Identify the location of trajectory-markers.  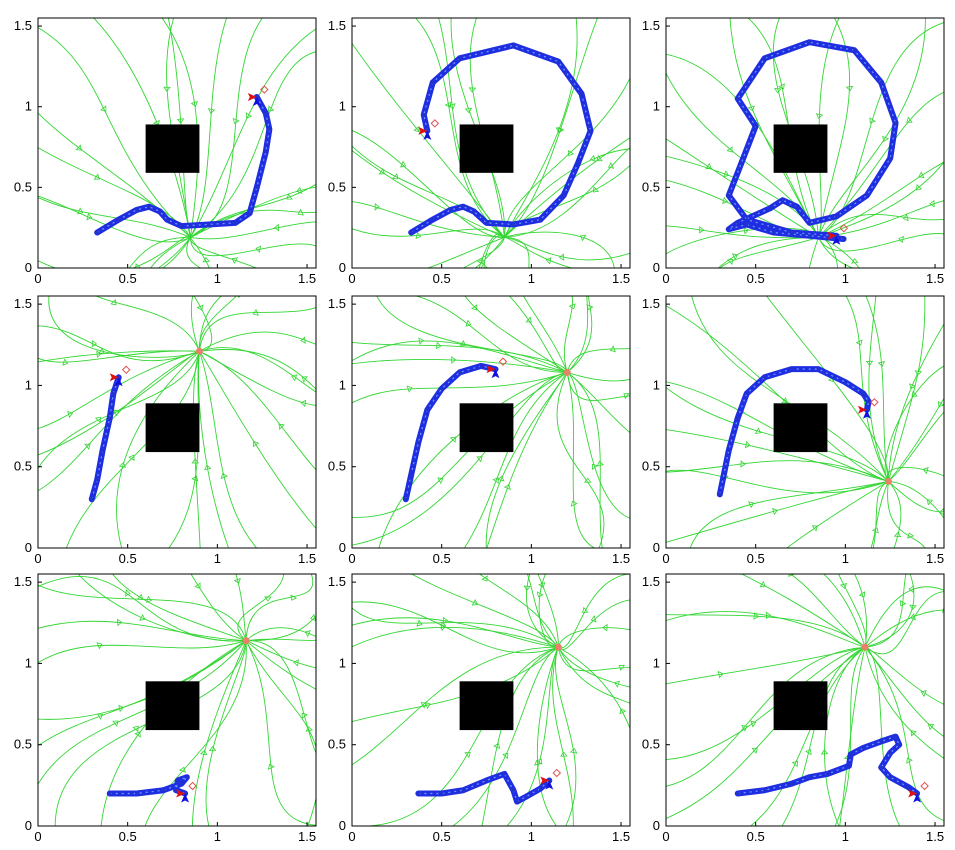
(484, 788).